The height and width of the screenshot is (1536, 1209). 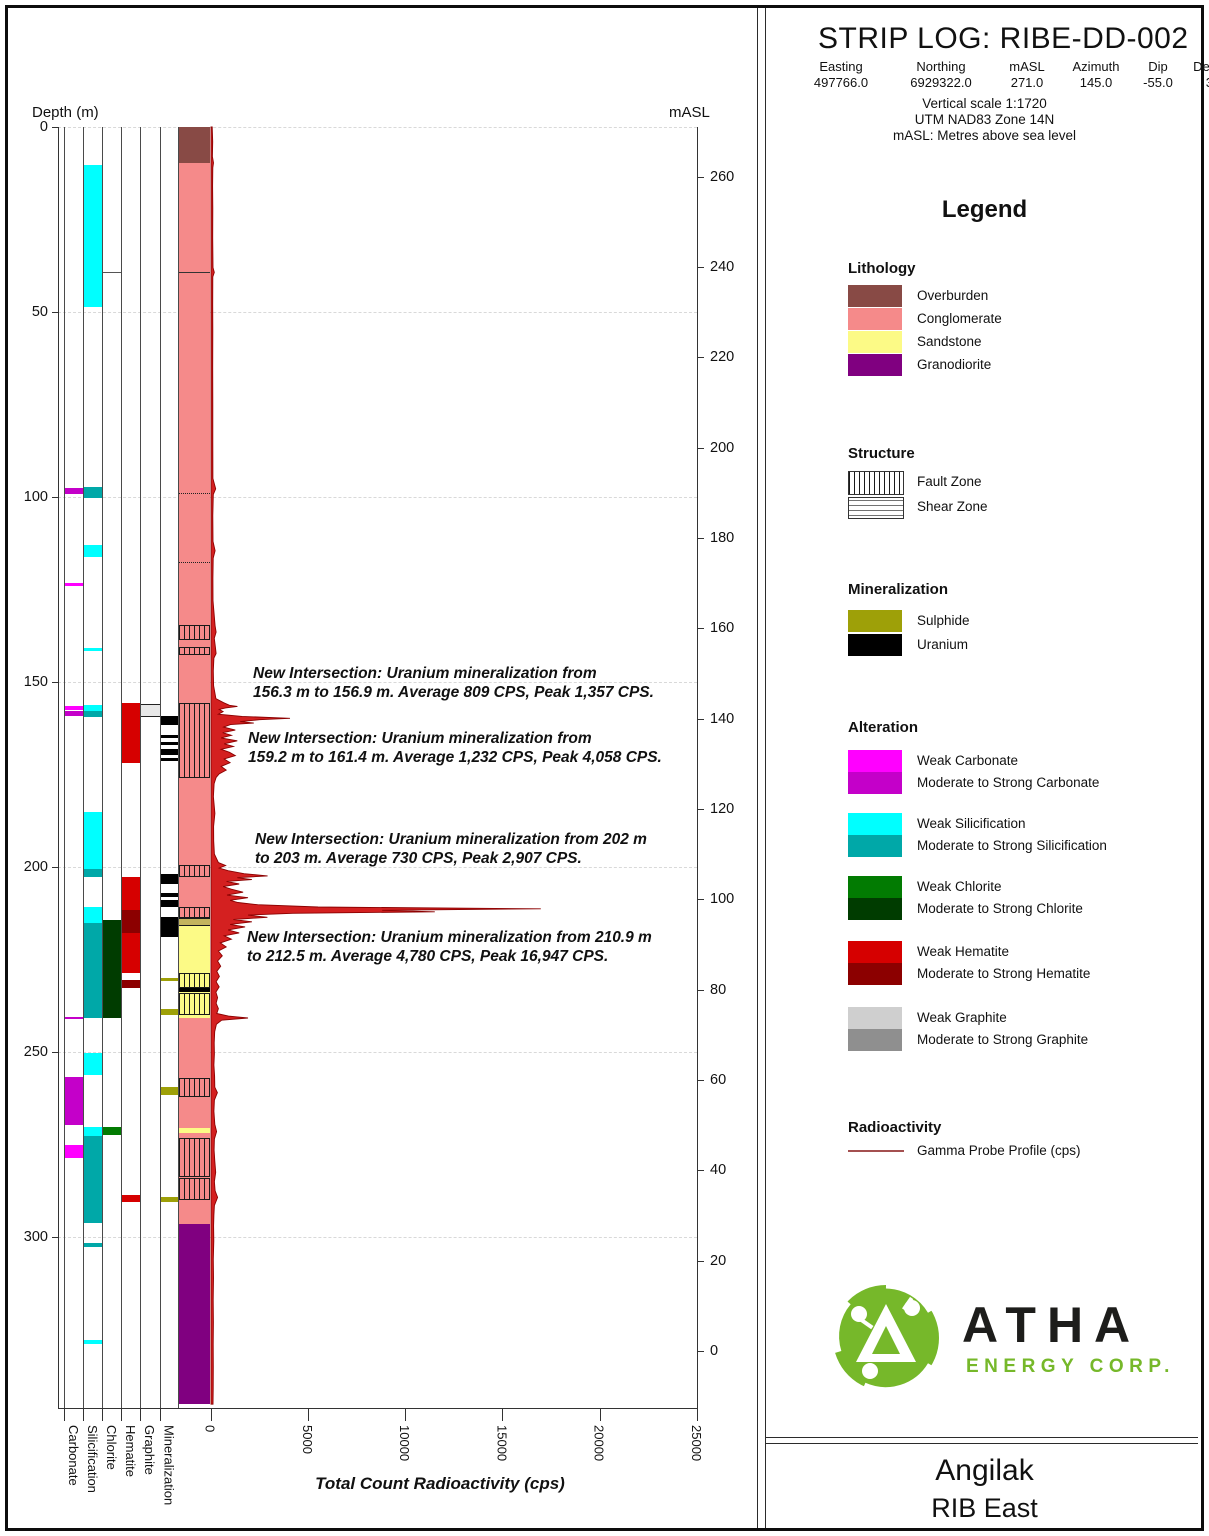 What do you see at coordinates (953, 295) in the screenshot?
I see `legend-label-overburden: Overburden` at bounding box center [953, 295].